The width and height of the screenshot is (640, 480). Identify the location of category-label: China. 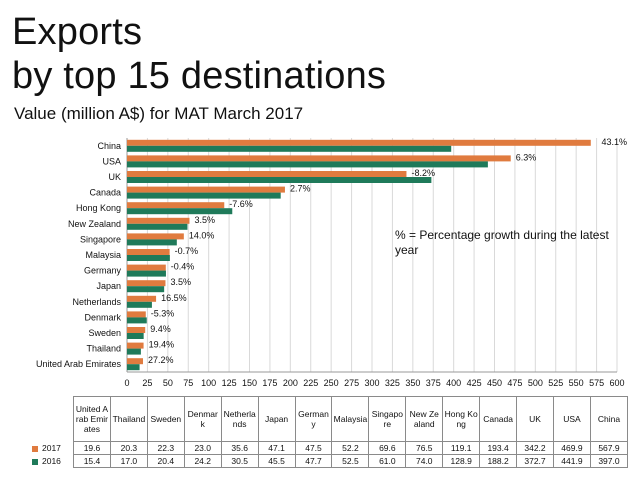
(109, 146).